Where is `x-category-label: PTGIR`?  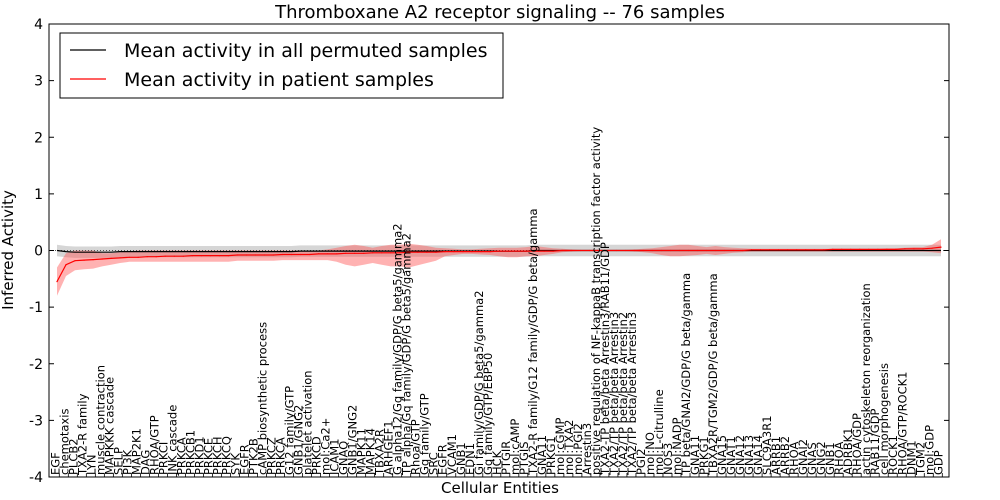
x-category-label: PTGIR is located at coordinates (506, 458).